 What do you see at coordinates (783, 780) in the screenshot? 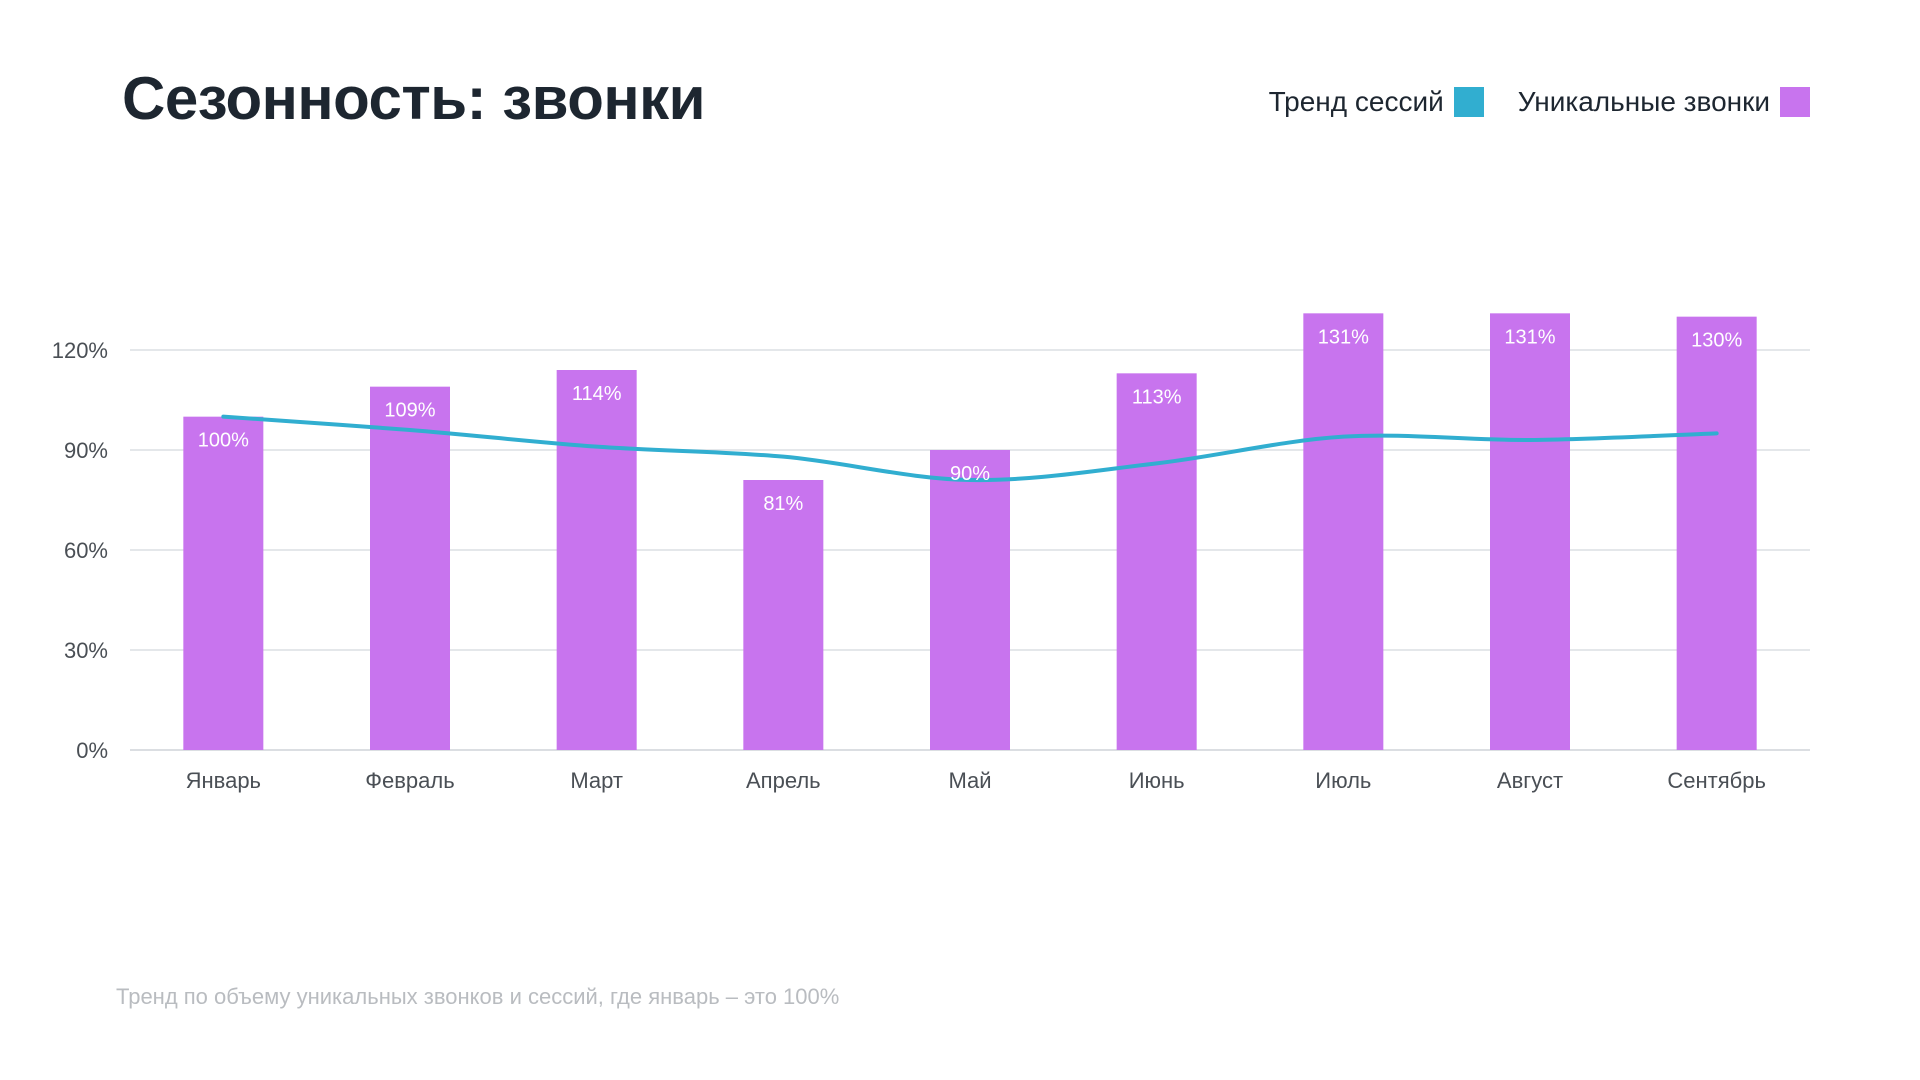
I see `x-tick-label: Апрель` at bounding box center [783, 780].